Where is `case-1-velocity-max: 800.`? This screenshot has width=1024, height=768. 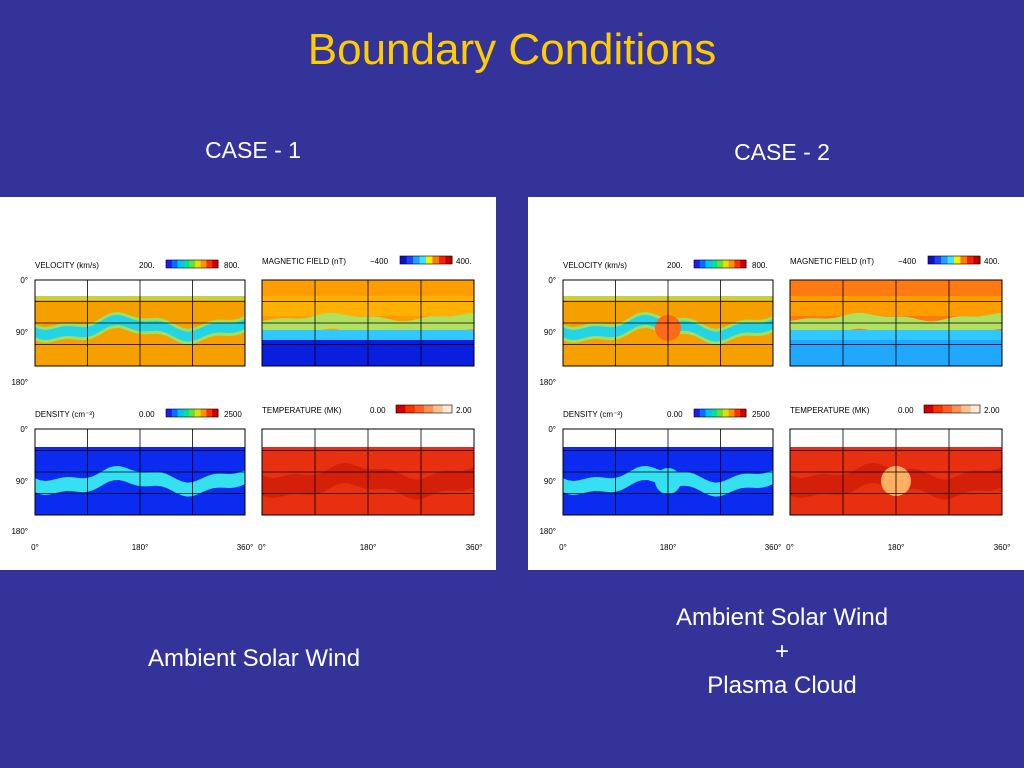 case-1-velocity-max: 800. is located at coordinates (232, 265).